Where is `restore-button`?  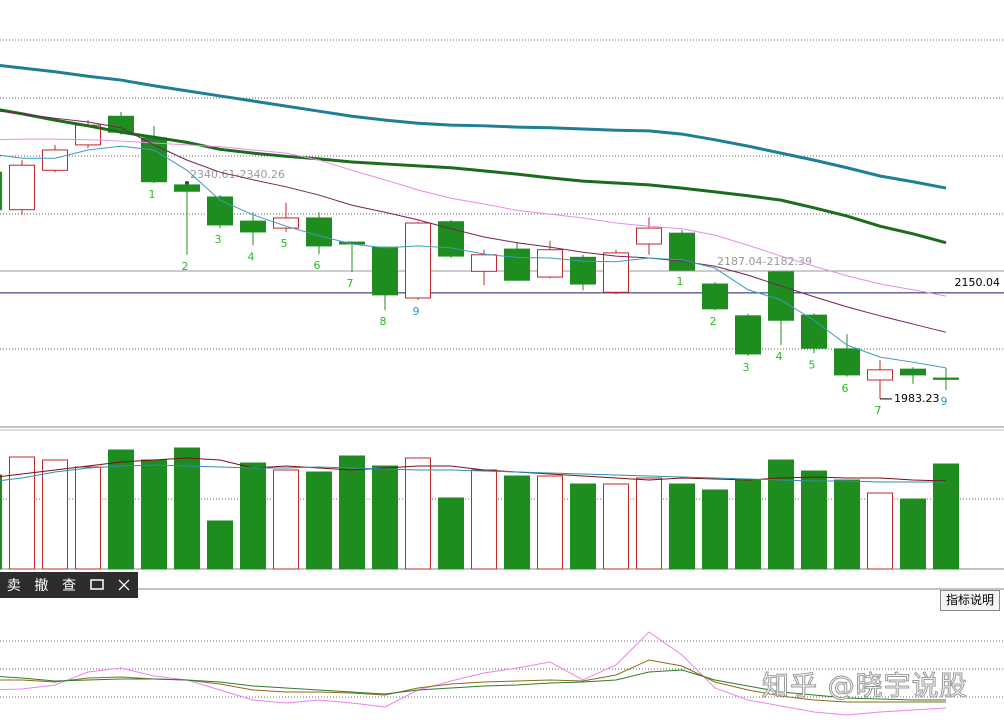 restore-button is located at coordinates (97, 585).